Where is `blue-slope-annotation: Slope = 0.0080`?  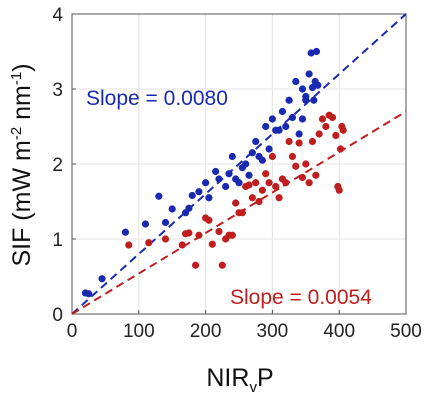
blue-slope-annotation: Slope = 0.0080 is located at coordinates (157, 98).